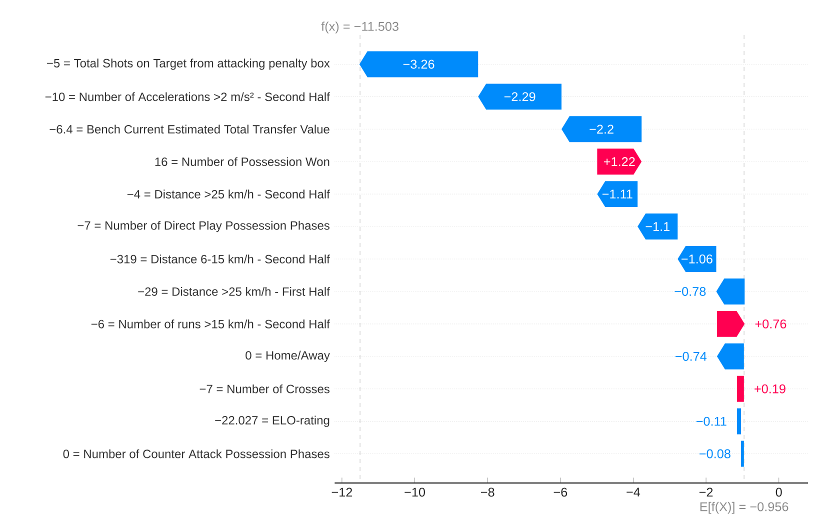  I want to click on data-label: −0.11, so click(711, 421).